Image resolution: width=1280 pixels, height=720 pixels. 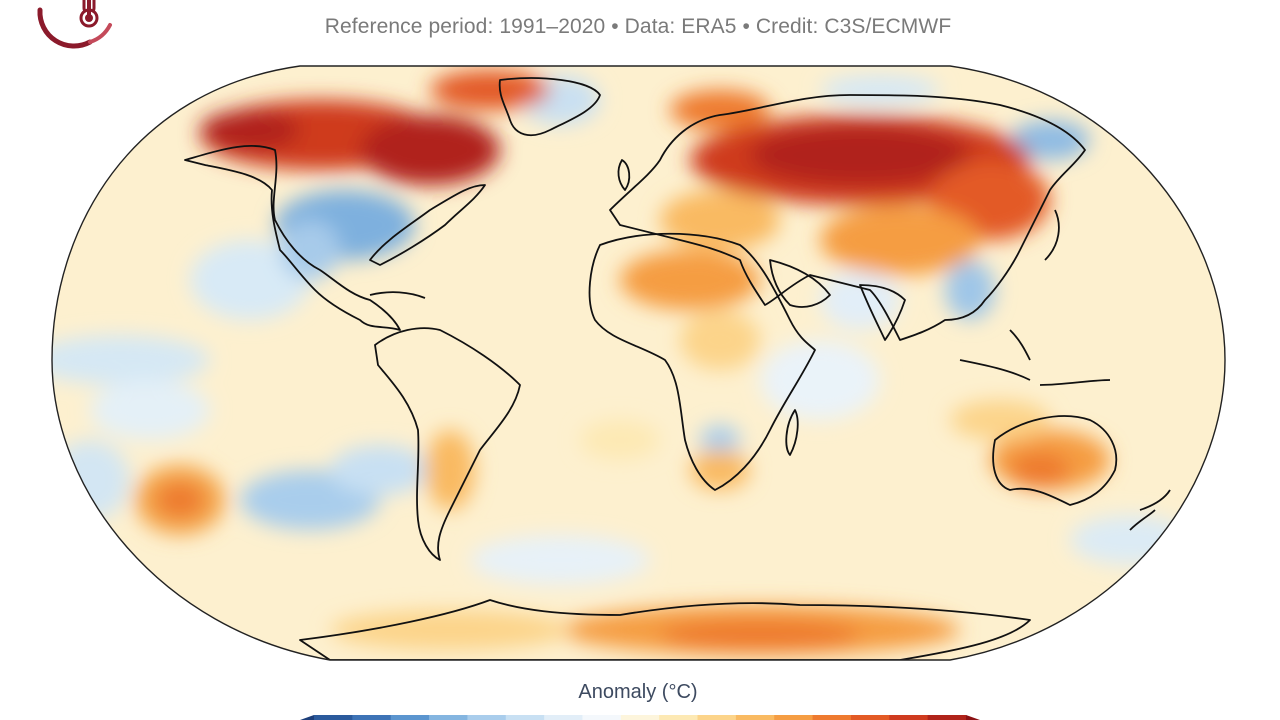 What do you see at coordinates (74, 24) in the screenshot?
I see `thermometer-logo-icon` at bounding box center [74, 24].